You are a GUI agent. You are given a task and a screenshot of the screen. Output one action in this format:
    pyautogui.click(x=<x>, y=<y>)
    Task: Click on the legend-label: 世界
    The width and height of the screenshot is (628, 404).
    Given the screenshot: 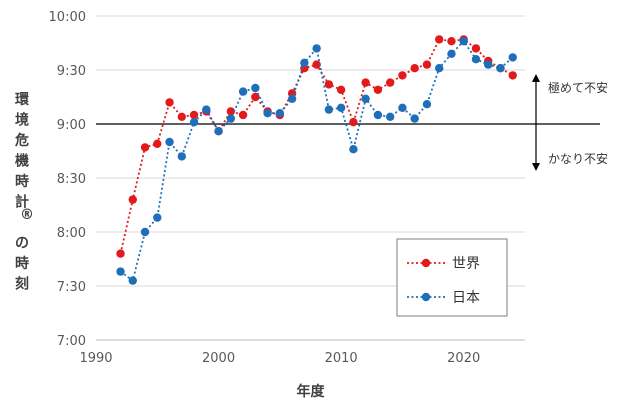 What is the action you would take?
    pyautogui.click(x=466, y=264)
    